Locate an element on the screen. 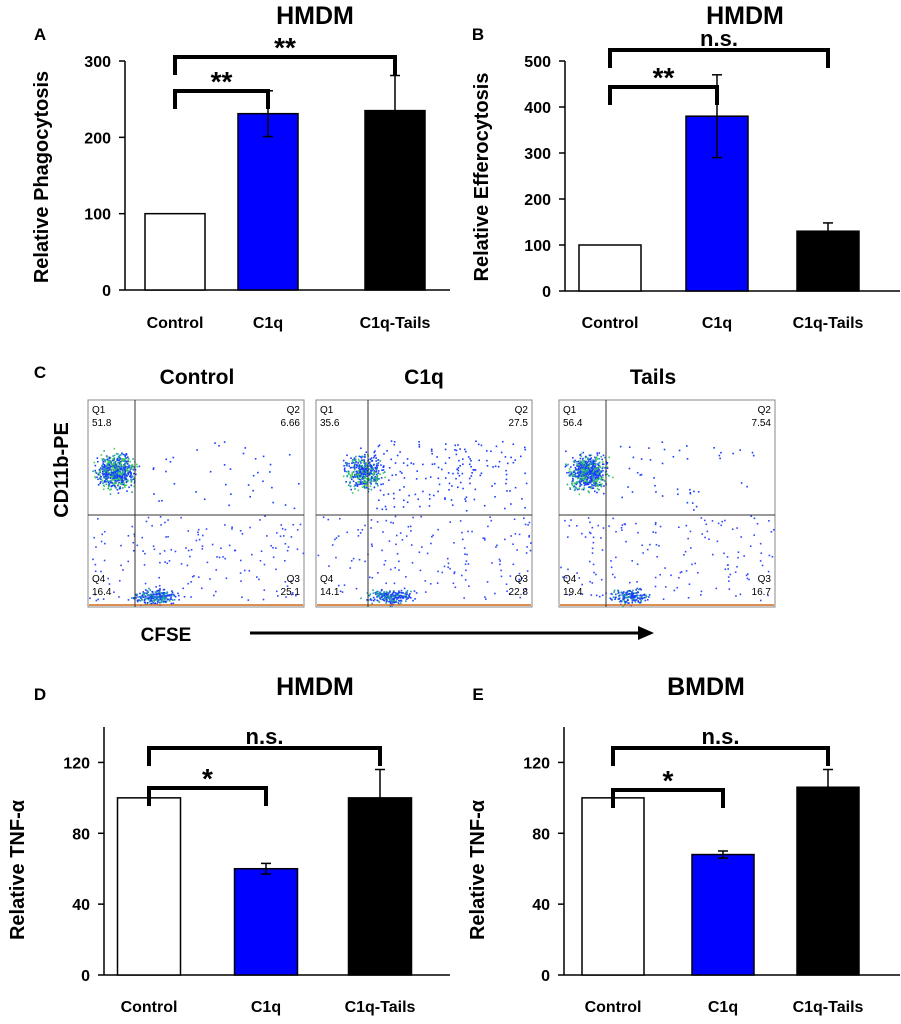 The image size is (901, 1024). significance-bracket is located at coordinates (264, 756).